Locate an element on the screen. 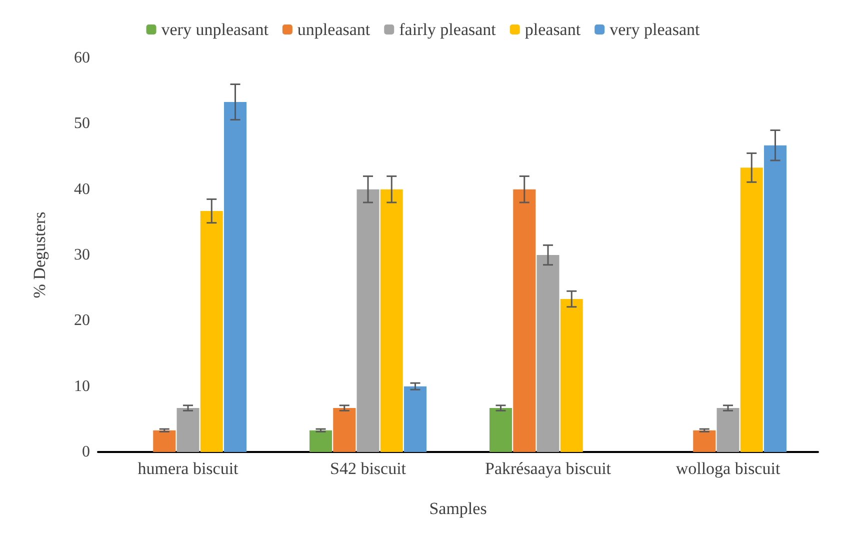 This screenshot has height=540, width=846. legend-label: very unpleasant is located at coordinates (215, 29).